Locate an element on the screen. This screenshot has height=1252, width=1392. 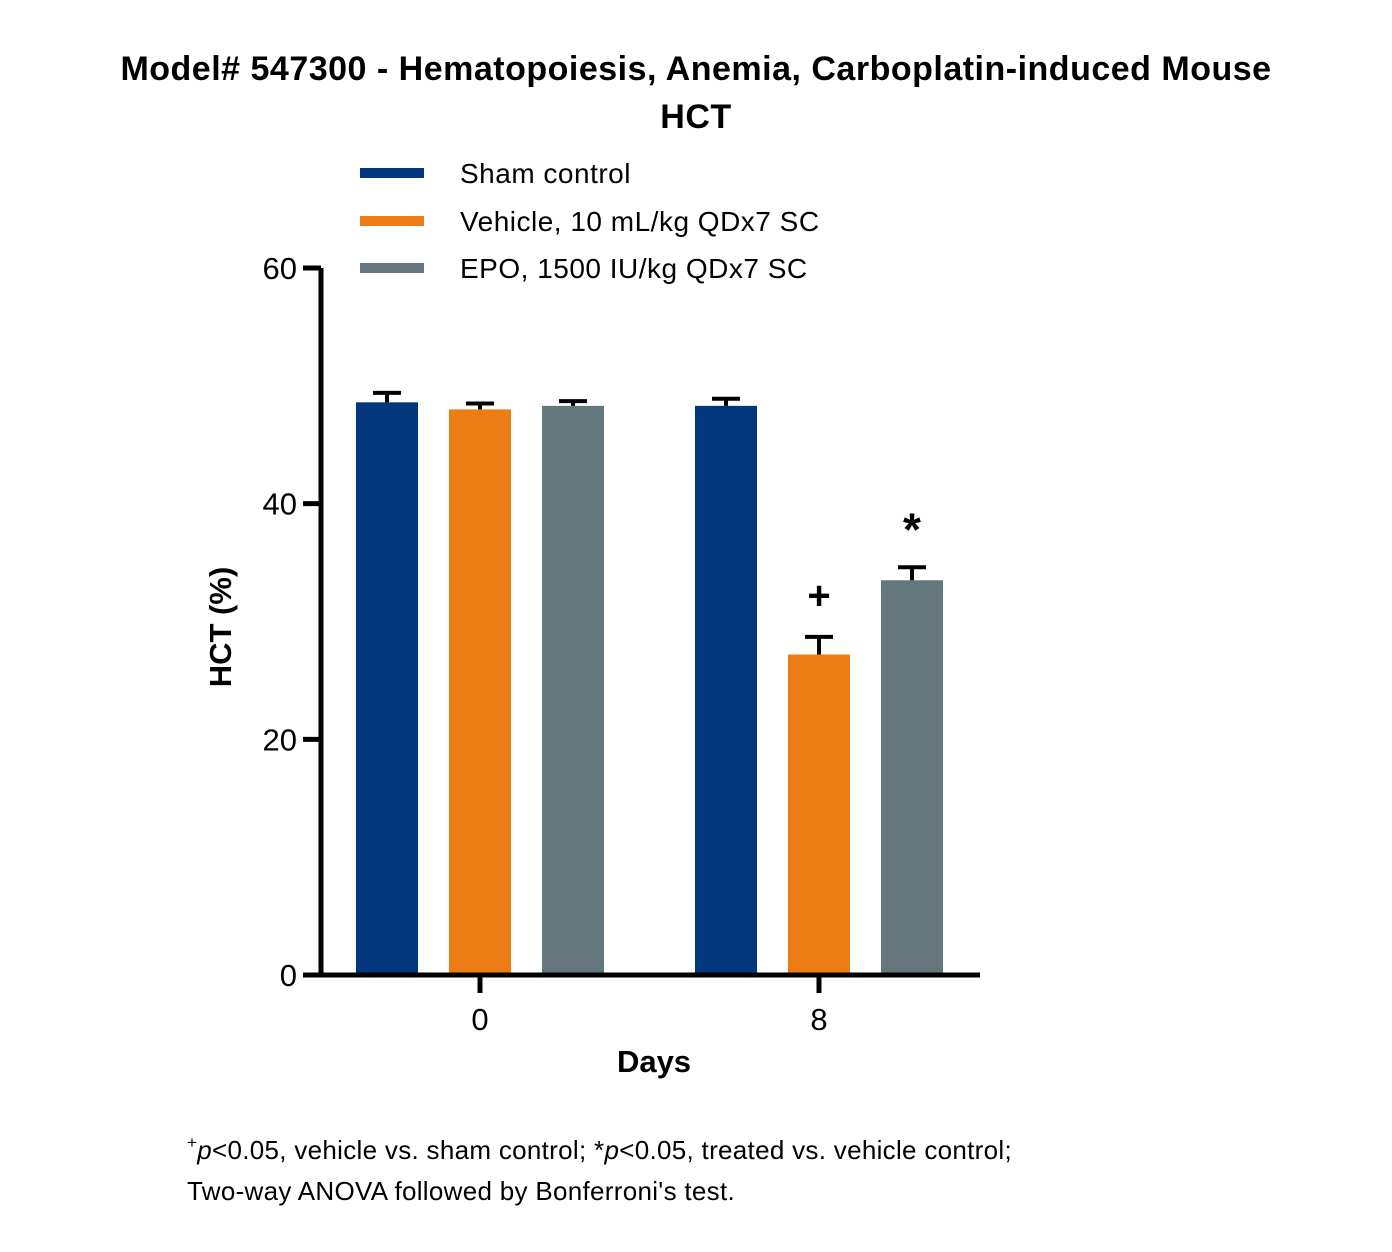
x-axis-label: Days is located at coordinates (654, 1061).